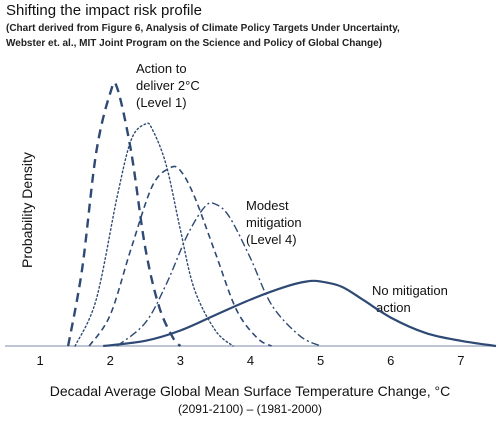 This screenshot has width=500, height=425. What do you see at coordinates (271, 239) in the screenshot?
I see `annotation-level-4-line-3: (Level 4)` at bounding box center [271, 239].